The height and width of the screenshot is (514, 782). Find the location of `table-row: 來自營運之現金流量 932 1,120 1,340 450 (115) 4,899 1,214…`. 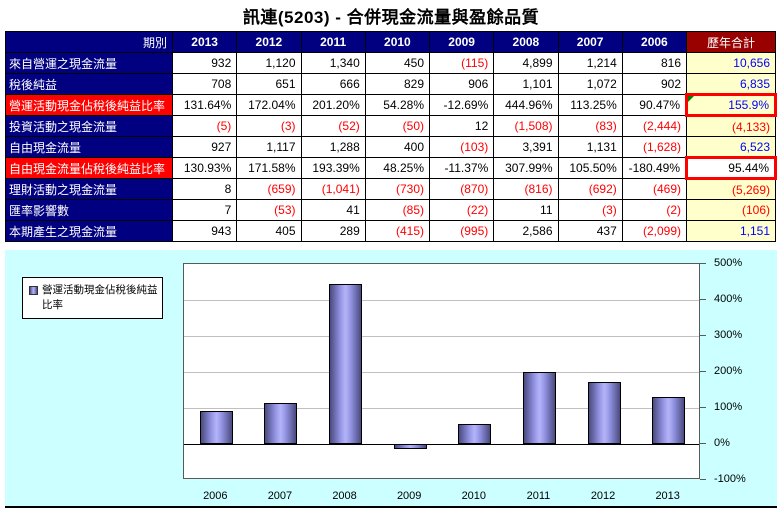

table-row: 來自營運之現金流量 932 1,120 1,340 450 (115) 4,899 1,214… is located at coordinates (390, 63).